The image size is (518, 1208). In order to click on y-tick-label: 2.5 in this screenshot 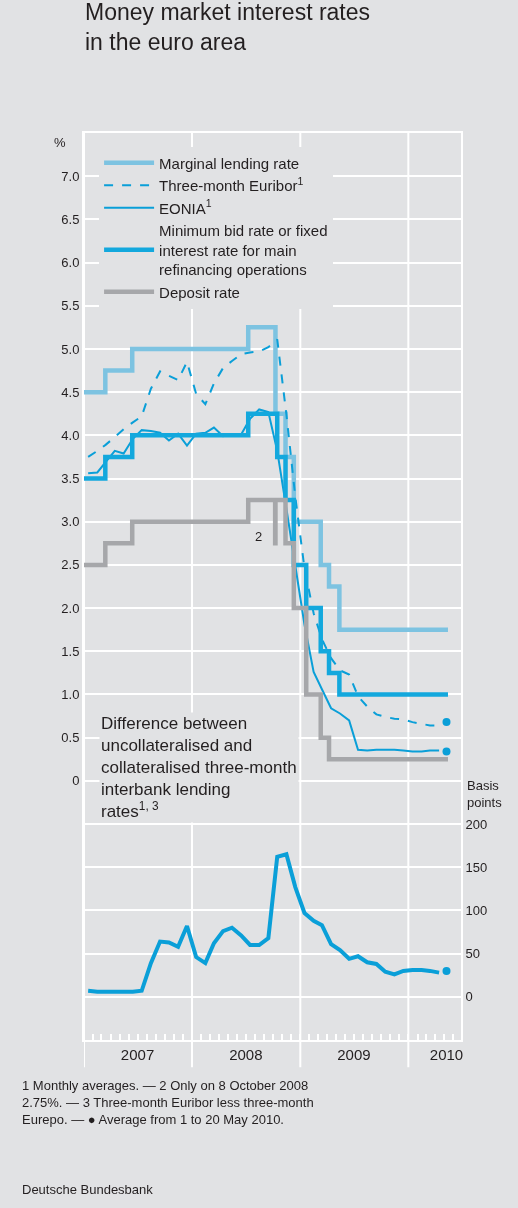, I will do `click(70, 565)`.